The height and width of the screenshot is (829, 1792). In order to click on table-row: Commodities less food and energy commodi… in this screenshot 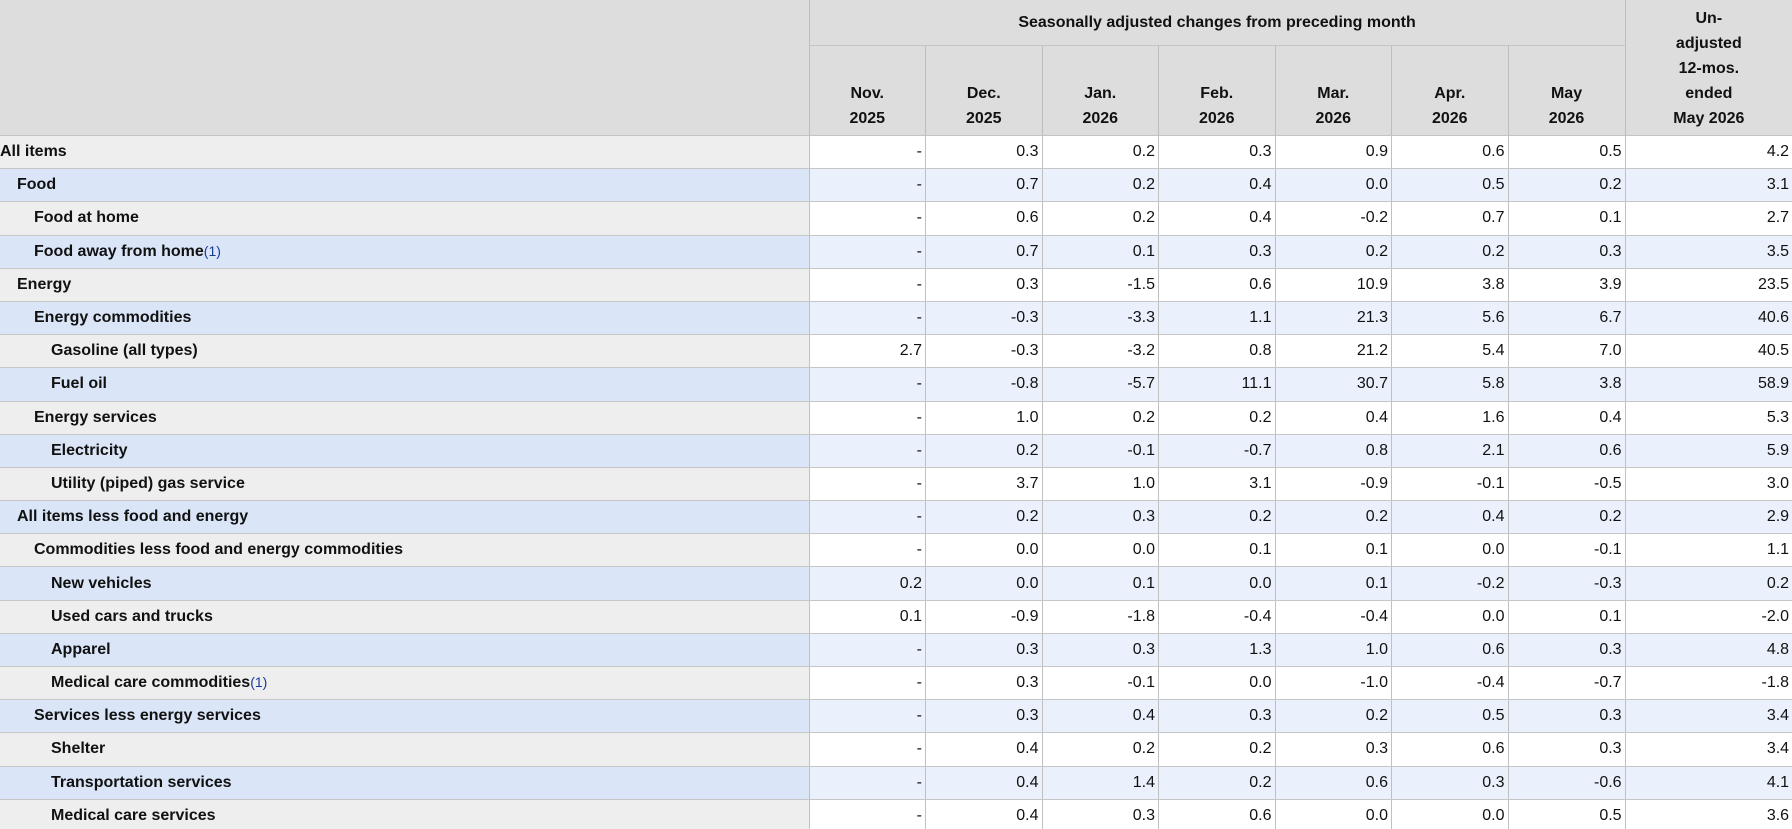, I will do `click(896, 550)`.